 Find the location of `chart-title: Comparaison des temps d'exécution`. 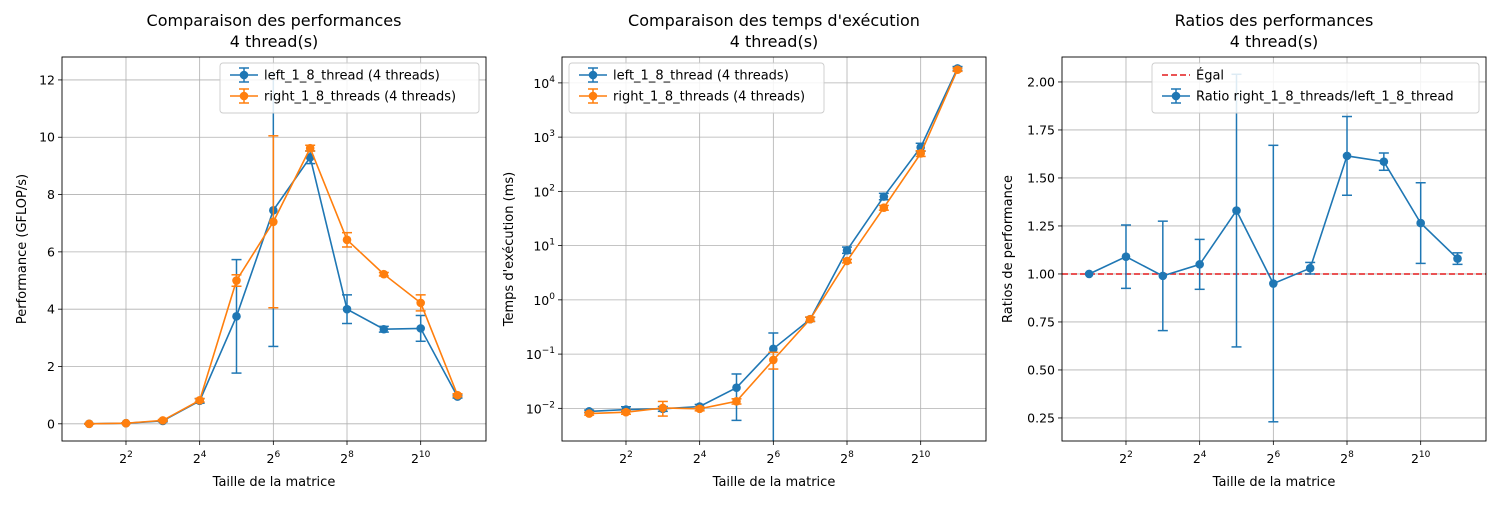

chart-title: Comparaison des temps d'exécution is located at coordinates (774, 20).